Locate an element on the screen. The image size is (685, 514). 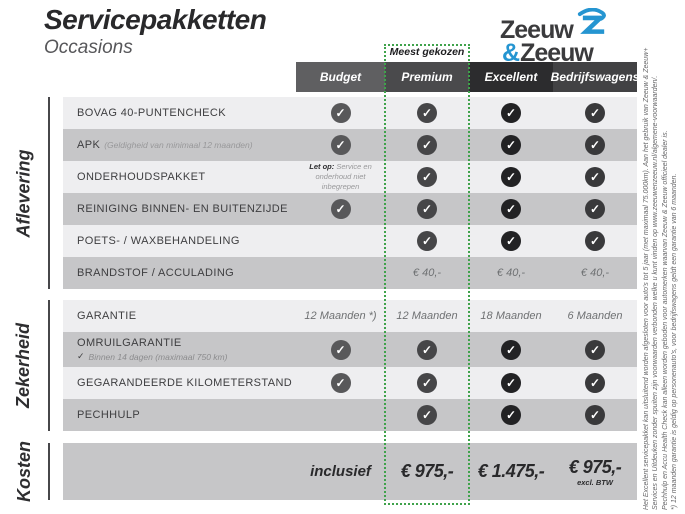
cell-value: 18 Maanden is located at coordinates (511, 316).